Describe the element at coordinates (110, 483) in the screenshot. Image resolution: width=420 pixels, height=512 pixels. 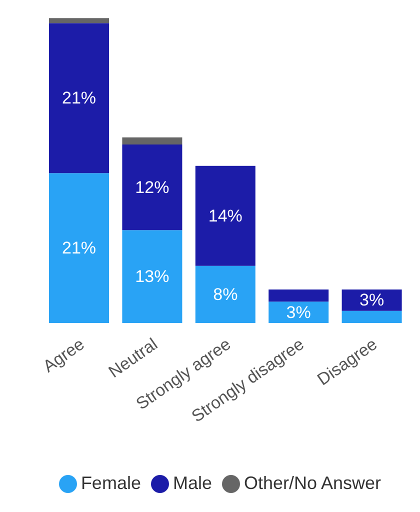
I see `legend-label: Female` at that location.